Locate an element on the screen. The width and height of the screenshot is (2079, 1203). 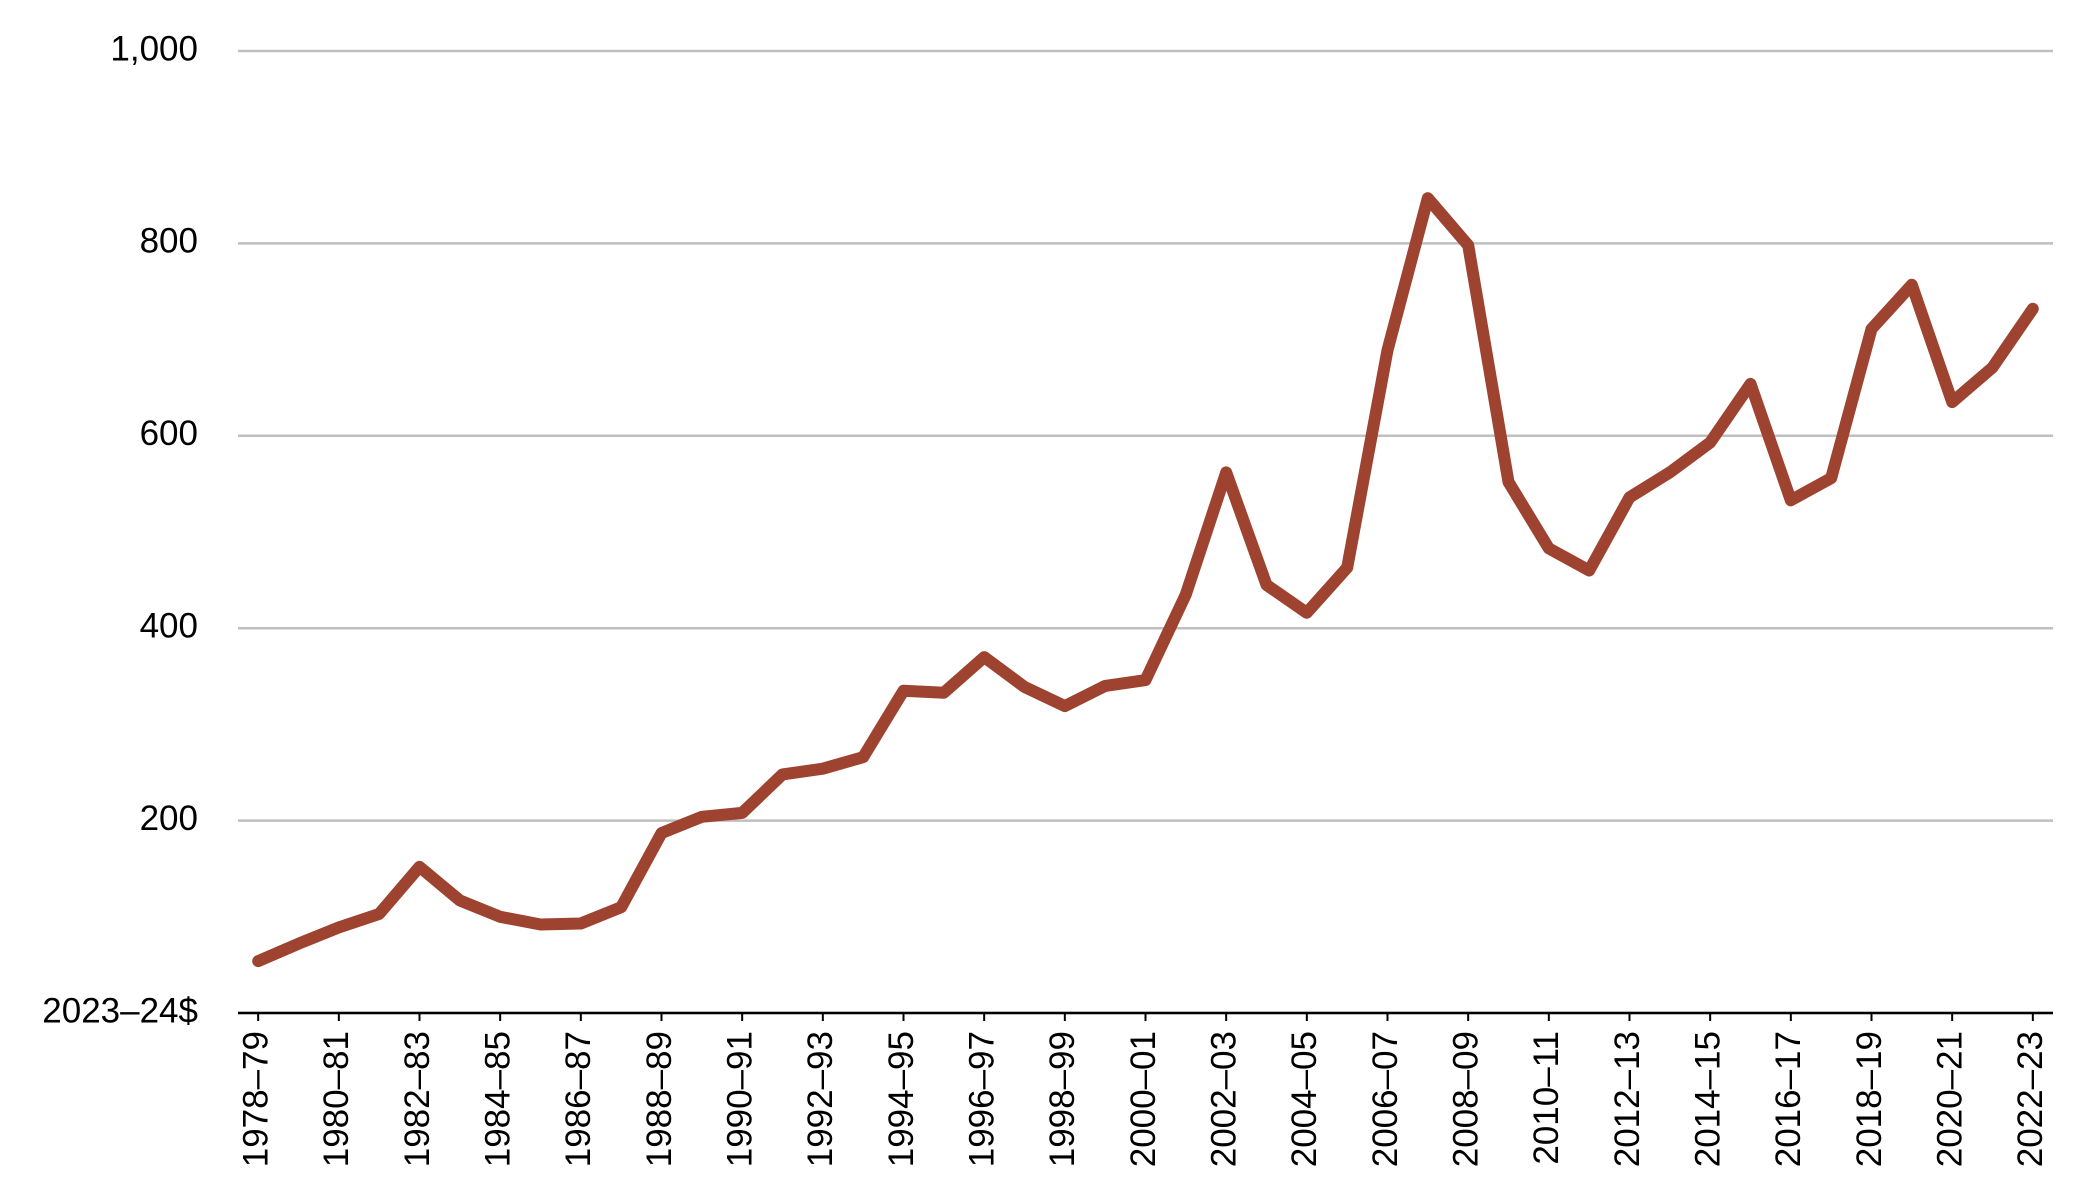
x-tick-label: 2010–11 is located at coordinates (1546, 1098).